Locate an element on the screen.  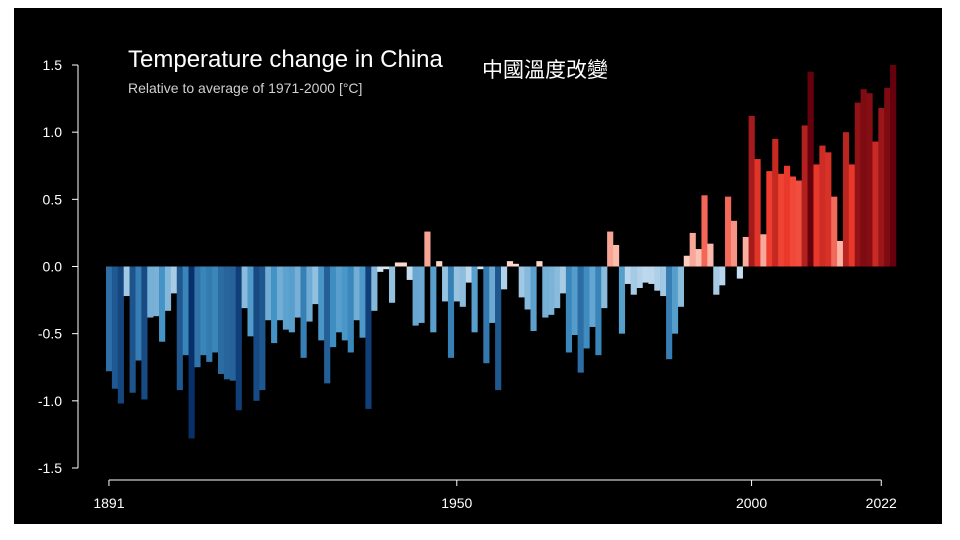
bar-2015 is located at coordinates (840, 253).